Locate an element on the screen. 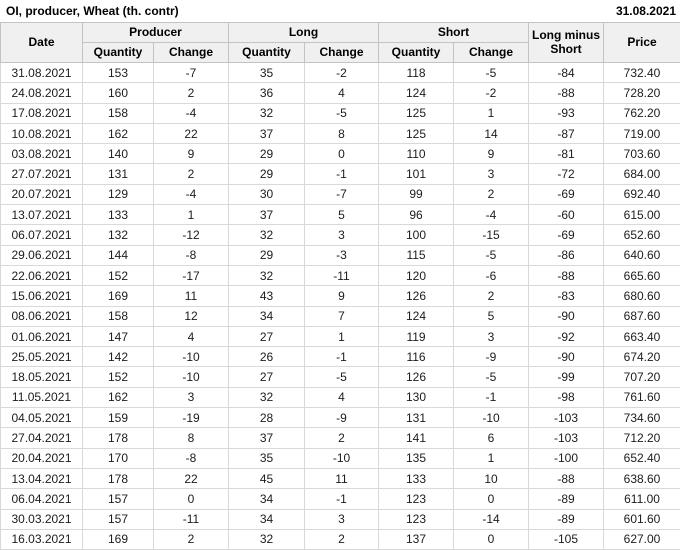  short-quantity-cell: 96 is located at coordinates (416, 215).